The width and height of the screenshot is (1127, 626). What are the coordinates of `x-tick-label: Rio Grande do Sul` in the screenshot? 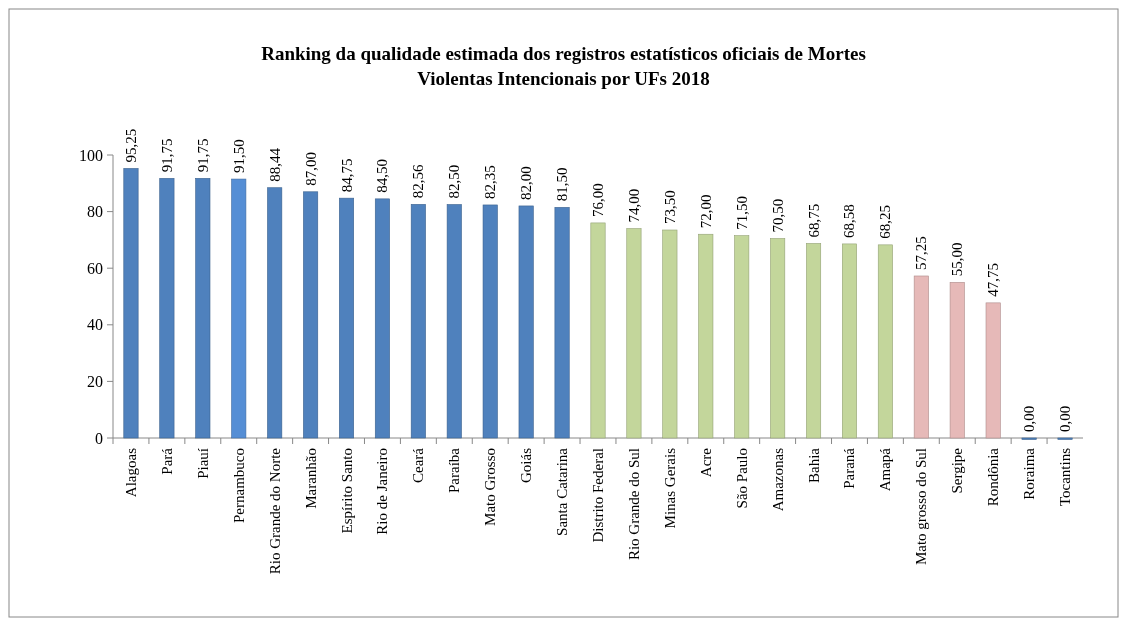 It's located at (633, 504).